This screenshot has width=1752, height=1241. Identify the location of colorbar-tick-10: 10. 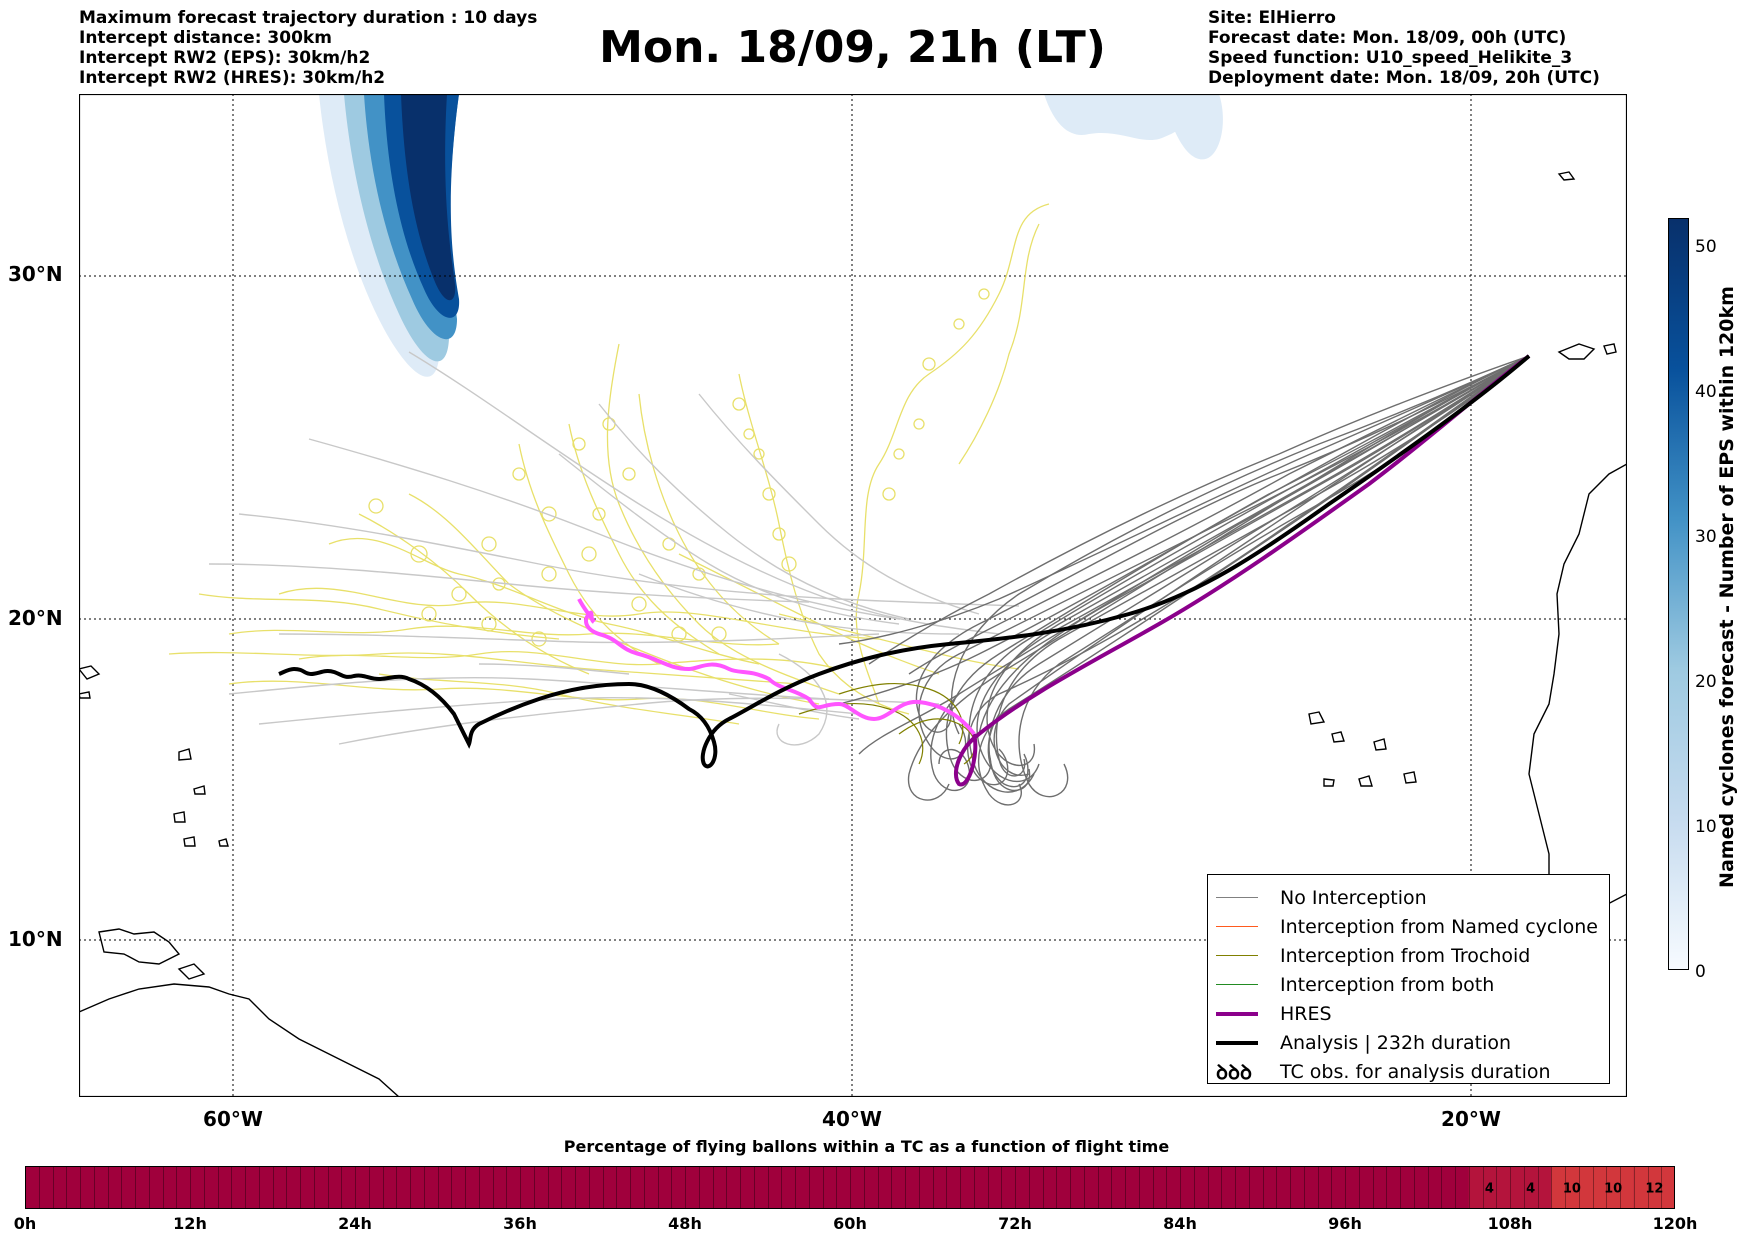
(1706, 827).